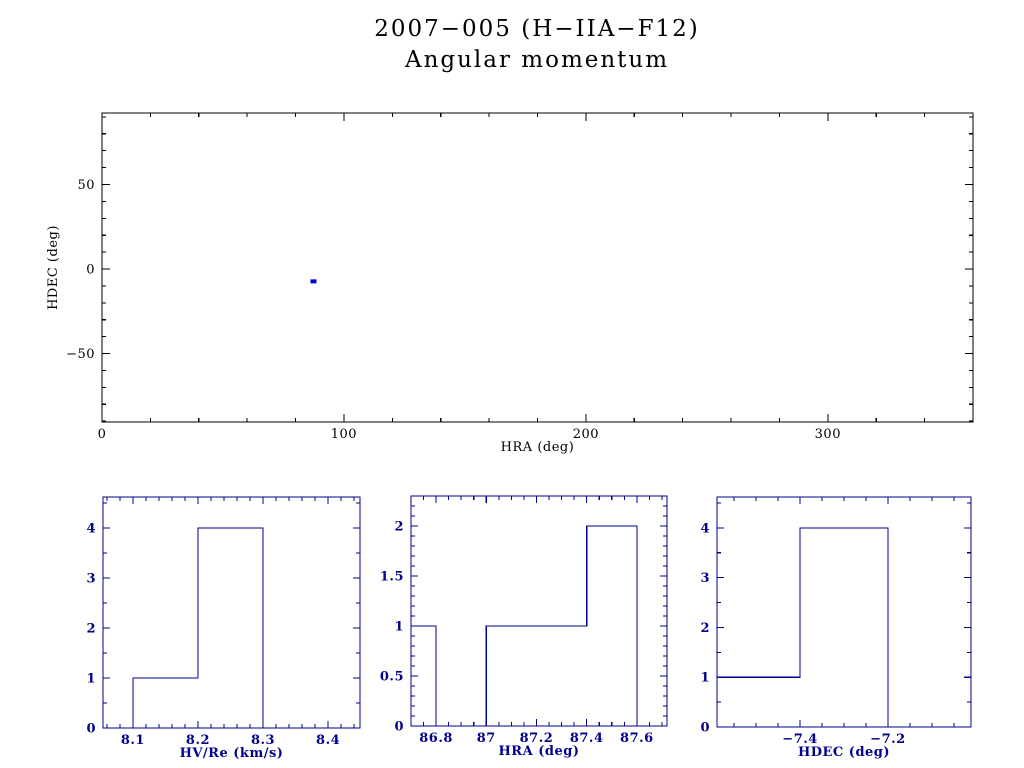 This screenshot has height=768, width=1024. I want to click on x-tick-label: 0, so click(102, 434).